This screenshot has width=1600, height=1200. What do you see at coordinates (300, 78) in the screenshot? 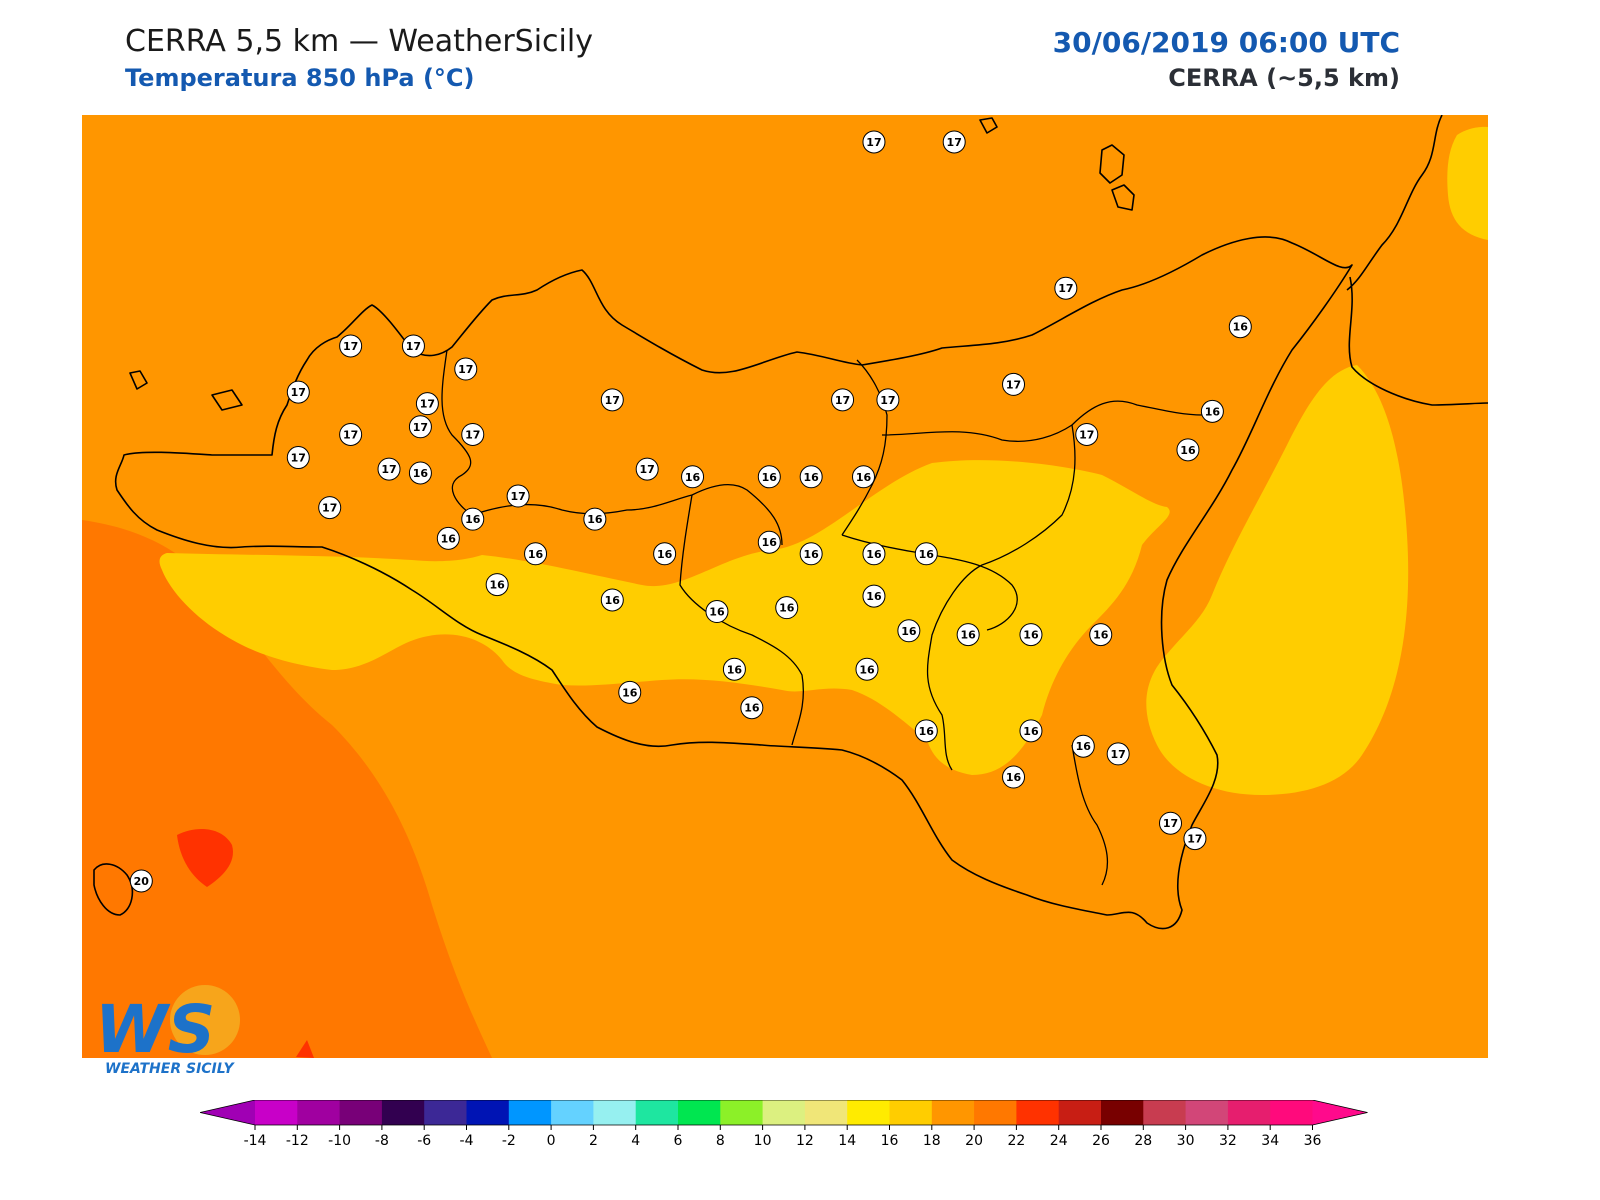
I see `chart-subtitle: Temperatura 850 hPa (°C)` at bounding box center [300, 78].